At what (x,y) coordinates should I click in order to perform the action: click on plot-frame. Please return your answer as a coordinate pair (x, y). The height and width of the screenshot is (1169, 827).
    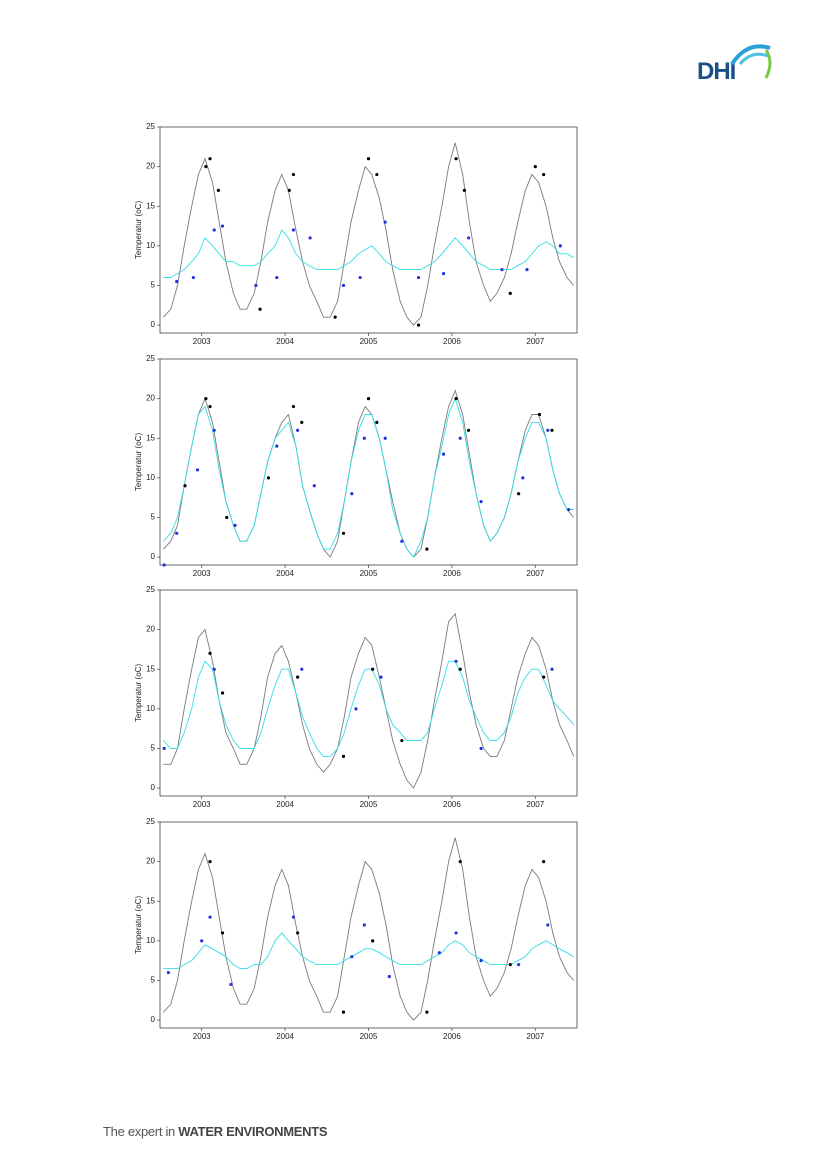
    Looking at the image, I should click on (368, 462).